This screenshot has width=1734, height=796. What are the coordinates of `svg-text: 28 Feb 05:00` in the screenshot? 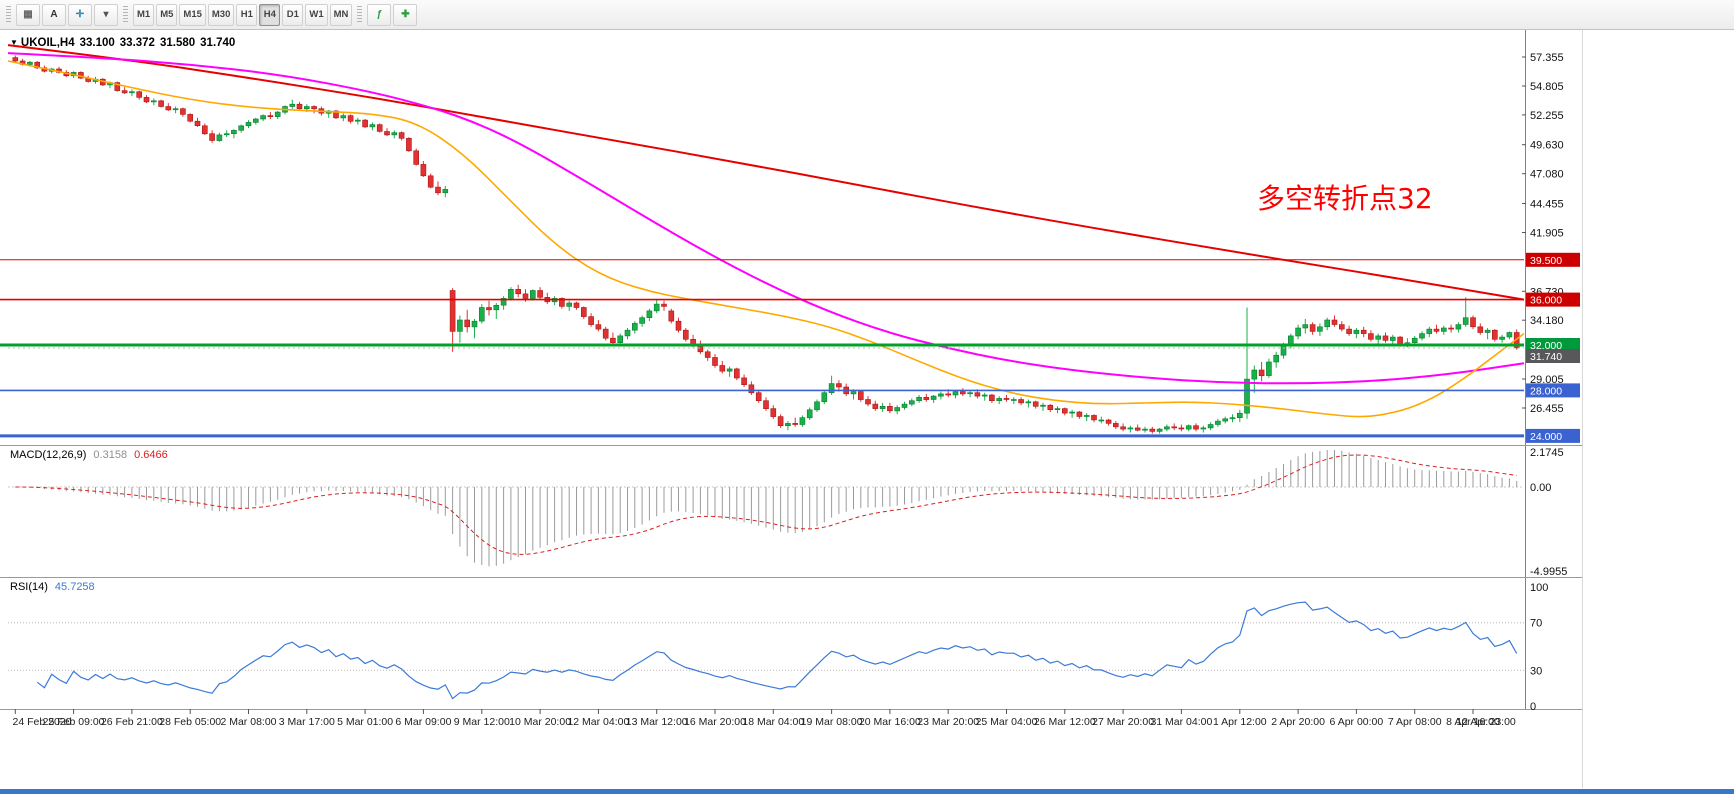 It's located at (190, 722).